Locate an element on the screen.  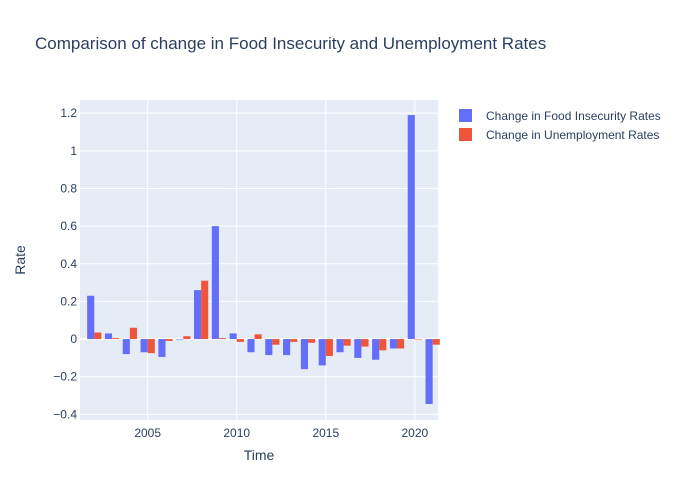
y-tick-label: −0.2 is located at coordinates (65, 377).